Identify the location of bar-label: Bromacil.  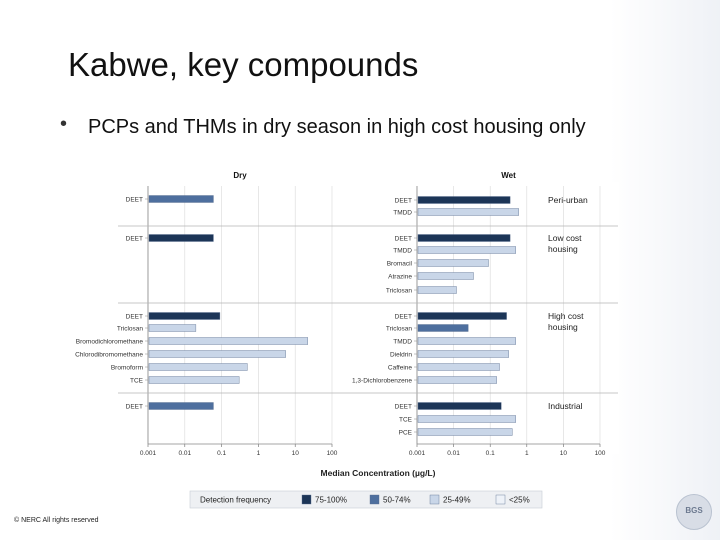
(400, 264).